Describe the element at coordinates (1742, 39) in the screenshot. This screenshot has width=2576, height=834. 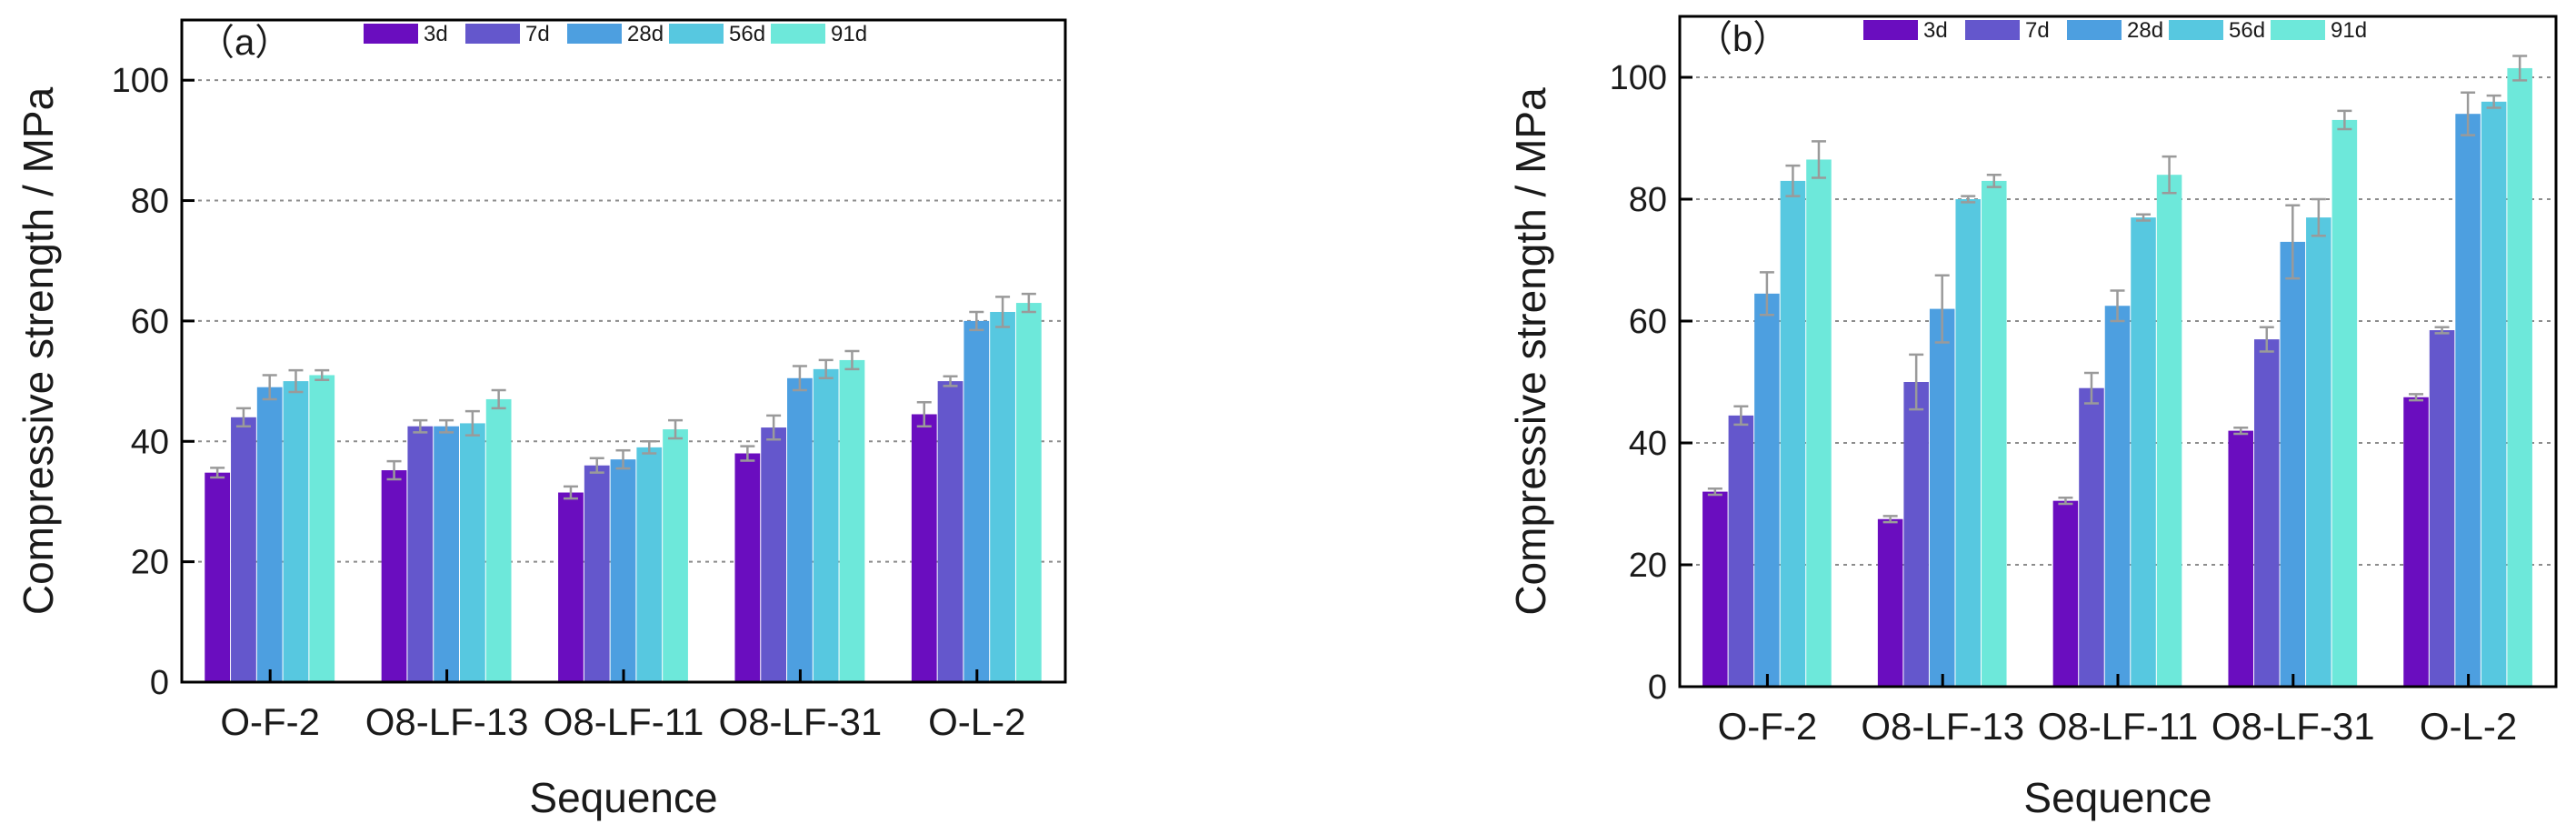
I see `panel-label: （b）` at that location.